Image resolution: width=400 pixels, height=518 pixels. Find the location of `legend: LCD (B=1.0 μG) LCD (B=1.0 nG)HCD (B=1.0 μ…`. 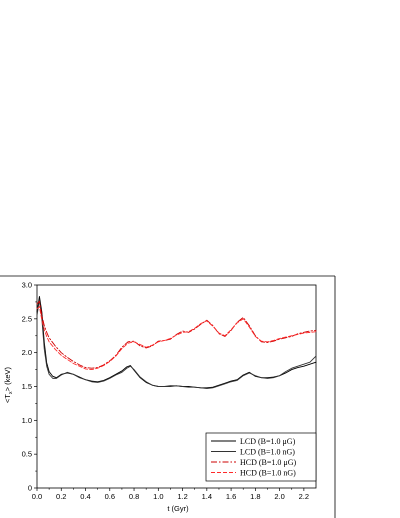

legend: LCD (B=1.0 μG) LCD (B=1.0 nG)HCD (B=1.0 μ… is located at coordinates (261, 457).